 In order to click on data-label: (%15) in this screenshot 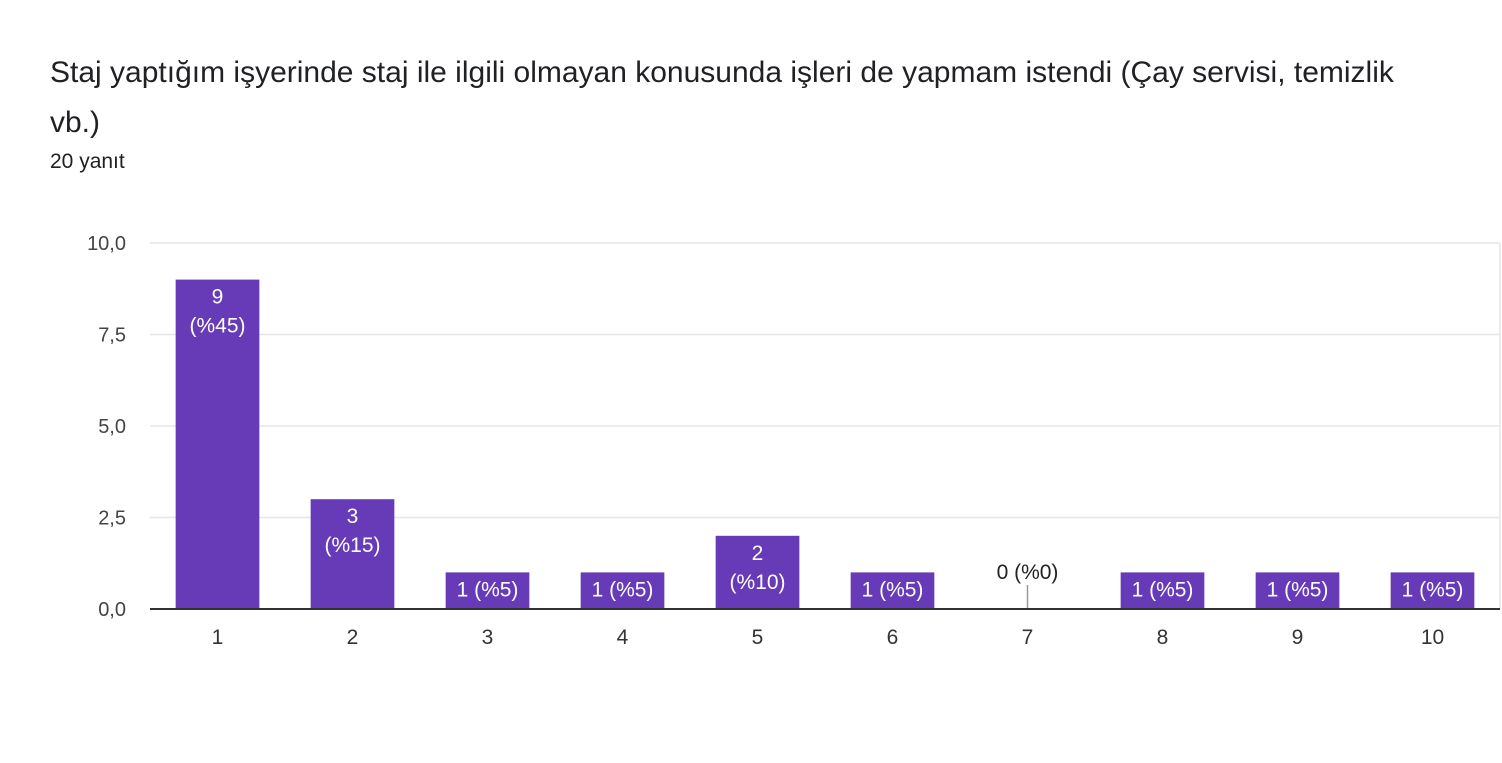, I will do `click(352, 545)`.